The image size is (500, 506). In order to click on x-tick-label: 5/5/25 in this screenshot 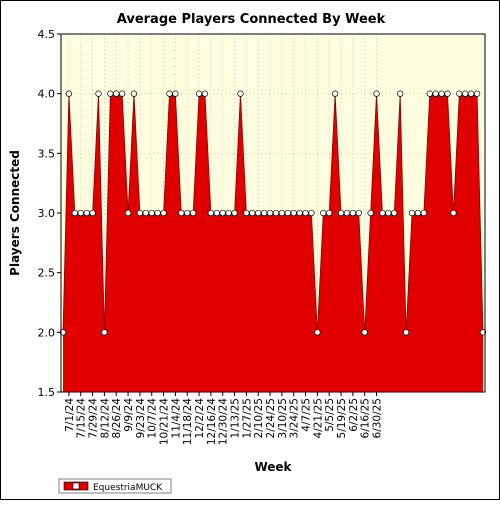, I will do `click(330, 415)`.